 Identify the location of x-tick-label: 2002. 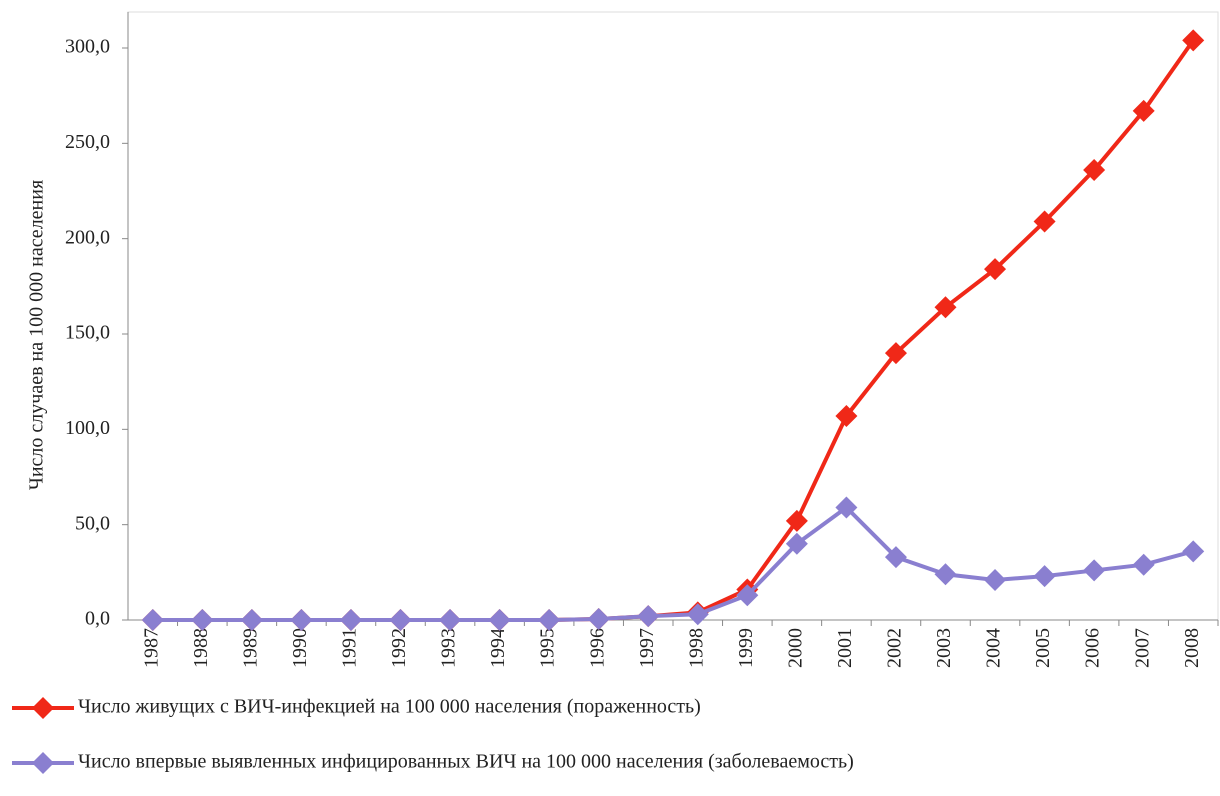
(895, 648).